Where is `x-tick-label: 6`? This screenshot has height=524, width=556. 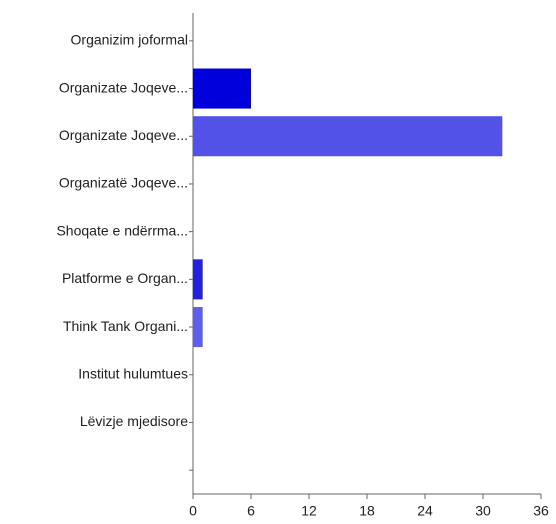 x-tick-label: 6 is located at coordinates (251, 511).